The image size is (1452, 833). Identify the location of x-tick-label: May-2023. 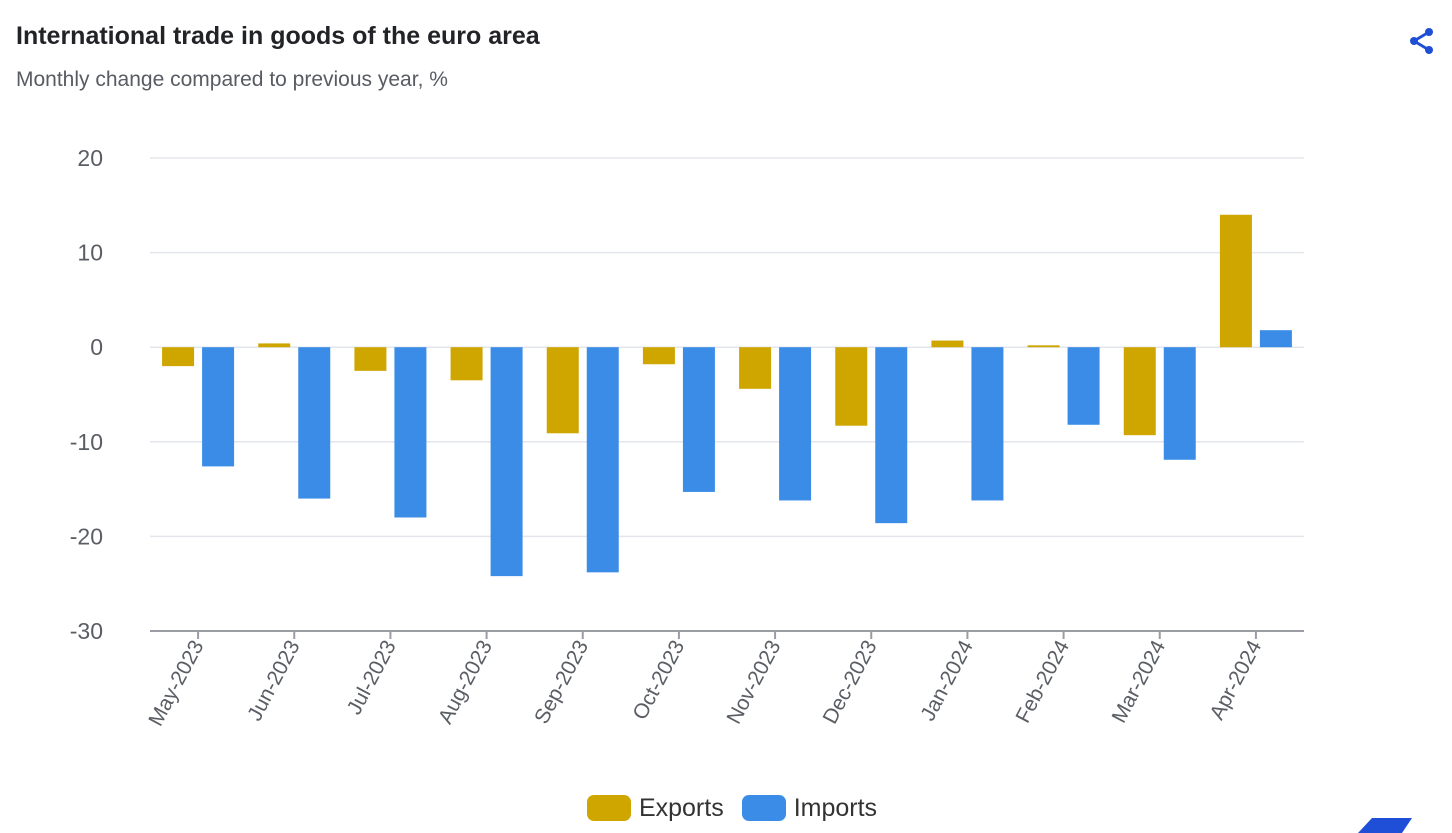
(176, 683).